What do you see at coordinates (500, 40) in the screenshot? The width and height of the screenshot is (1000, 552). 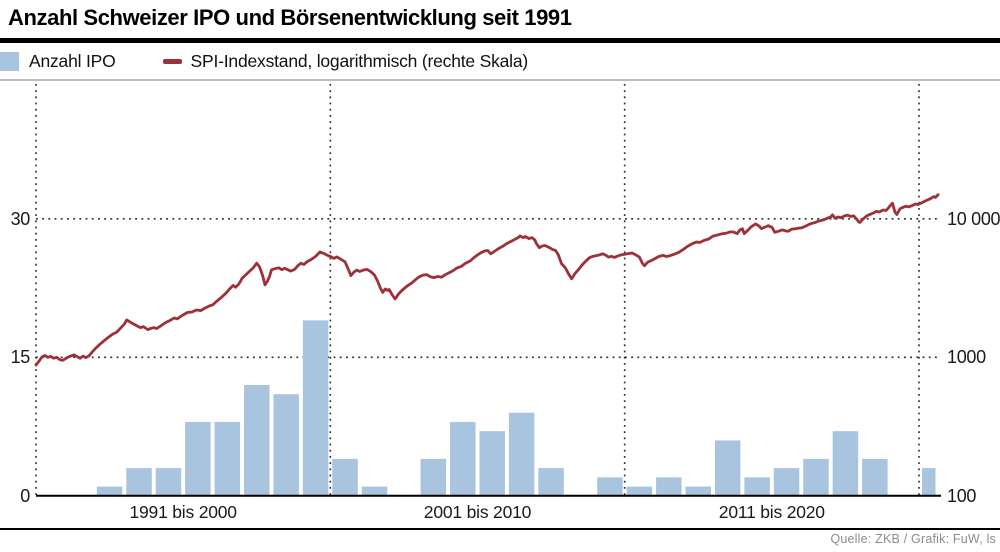 I see `title-rule` at bounding box center [500, 40].